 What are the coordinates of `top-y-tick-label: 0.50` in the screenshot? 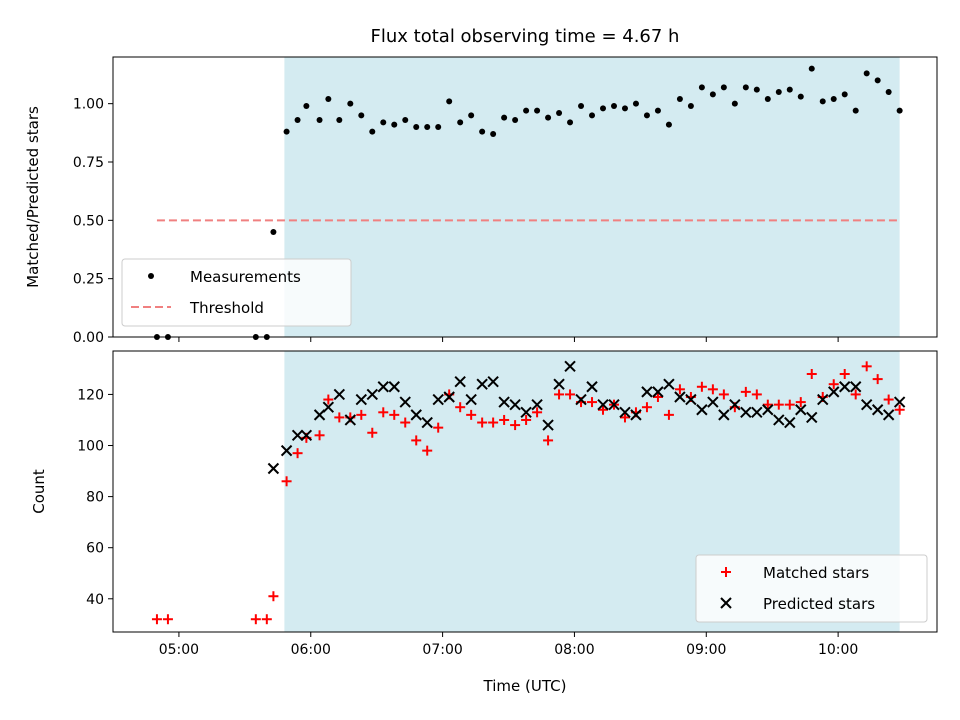 It's located at (88, 221).